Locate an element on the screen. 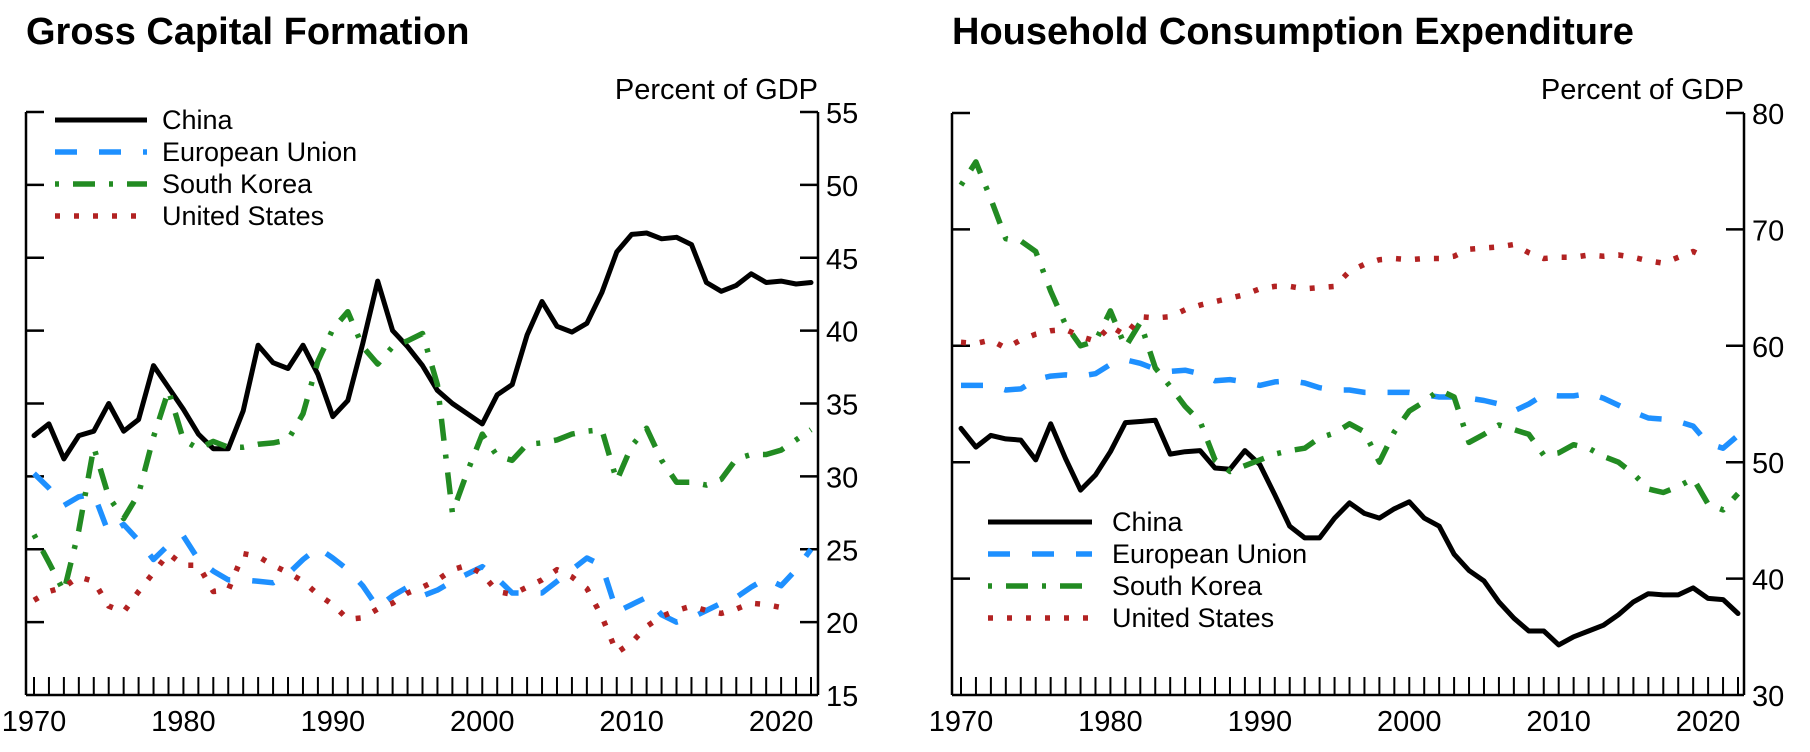  y-tick-label: 35 is located at coordinates (842, 406).